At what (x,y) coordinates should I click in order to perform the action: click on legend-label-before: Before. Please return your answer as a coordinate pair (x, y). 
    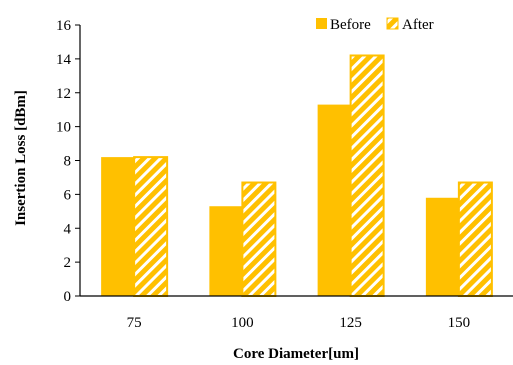
    Looking at the image, I should click on (350, 25).